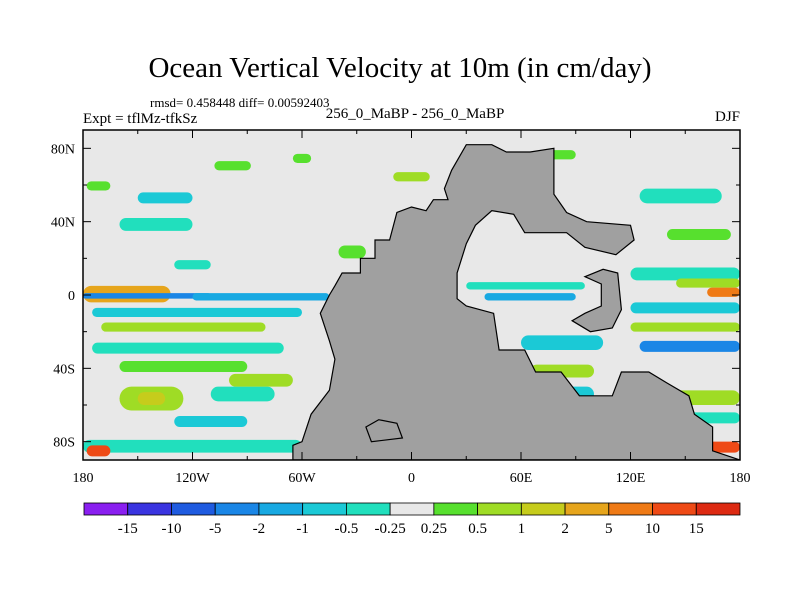  I want to click on colorbar-label: 15, so click(696, 529).